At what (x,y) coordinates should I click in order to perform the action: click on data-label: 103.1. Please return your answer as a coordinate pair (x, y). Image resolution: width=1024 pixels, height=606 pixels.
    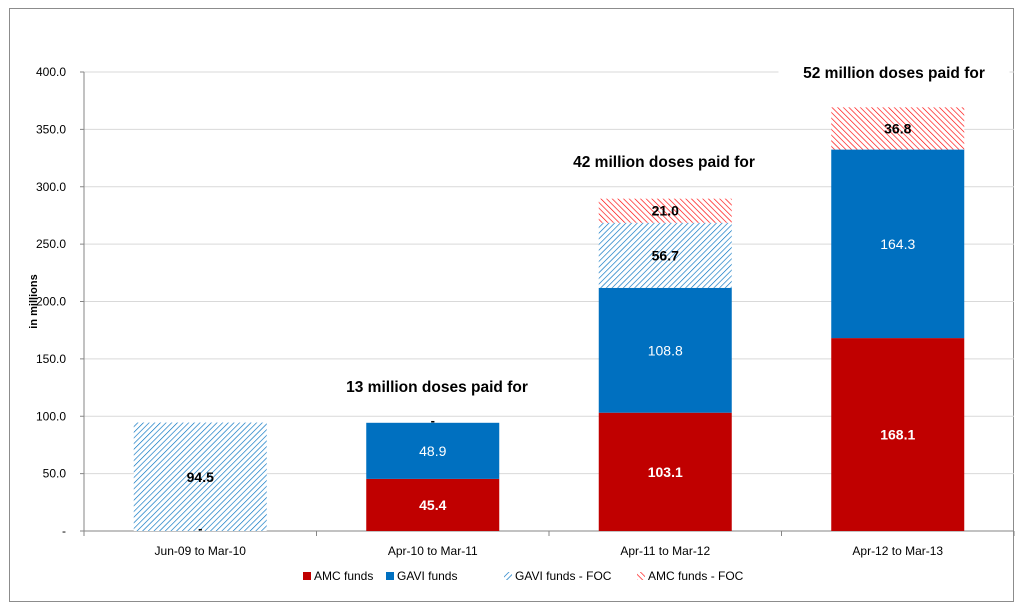
    Looking at the image, I should click on (665, 472).